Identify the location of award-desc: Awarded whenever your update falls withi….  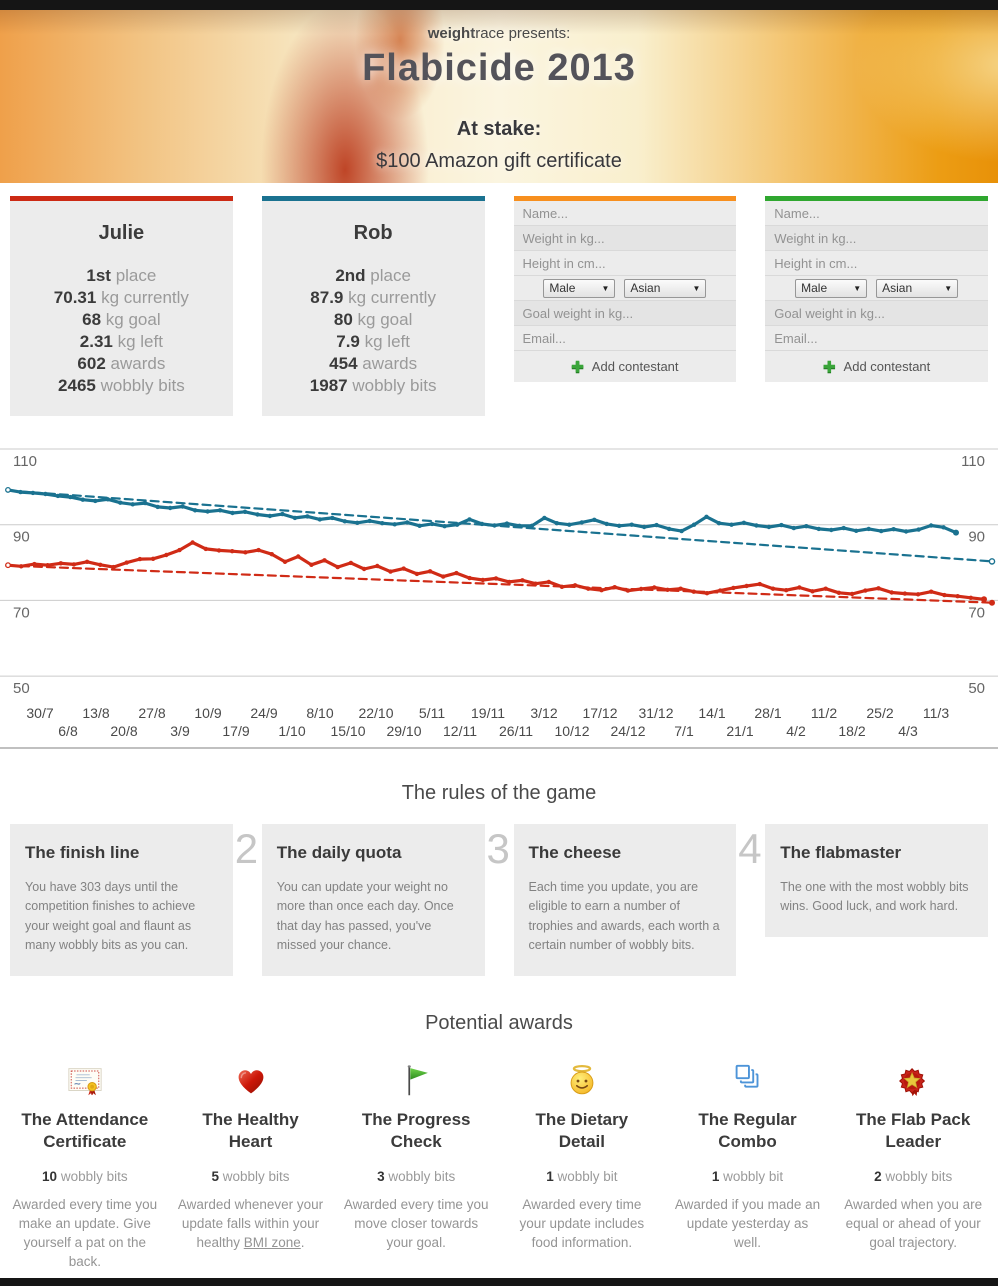
(250, 1224).